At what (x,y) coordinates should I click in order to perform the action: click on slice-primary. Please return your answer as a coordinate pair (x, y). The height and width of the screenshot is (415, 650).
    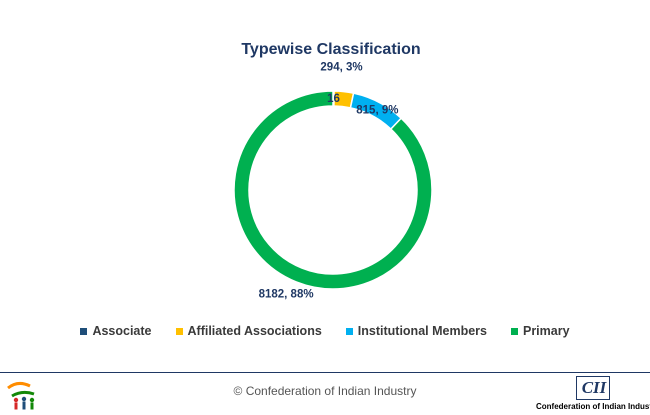
    Looking at the image, I should click on (333, 190).